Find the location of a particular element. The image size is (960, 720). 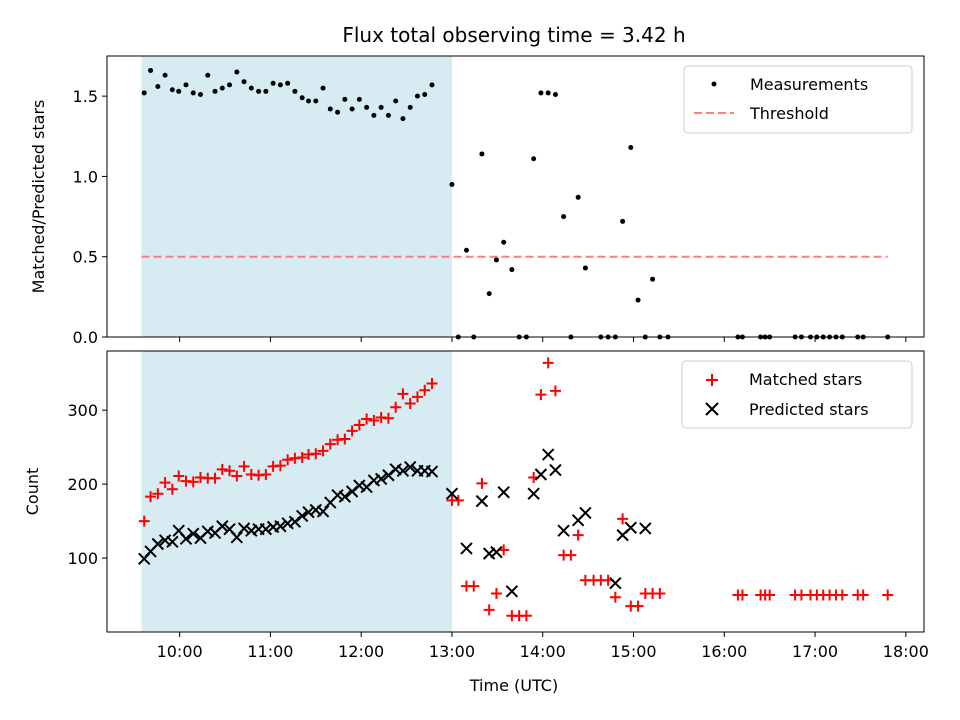

y-tick-label: 200 is located at coordinates (82, 484).